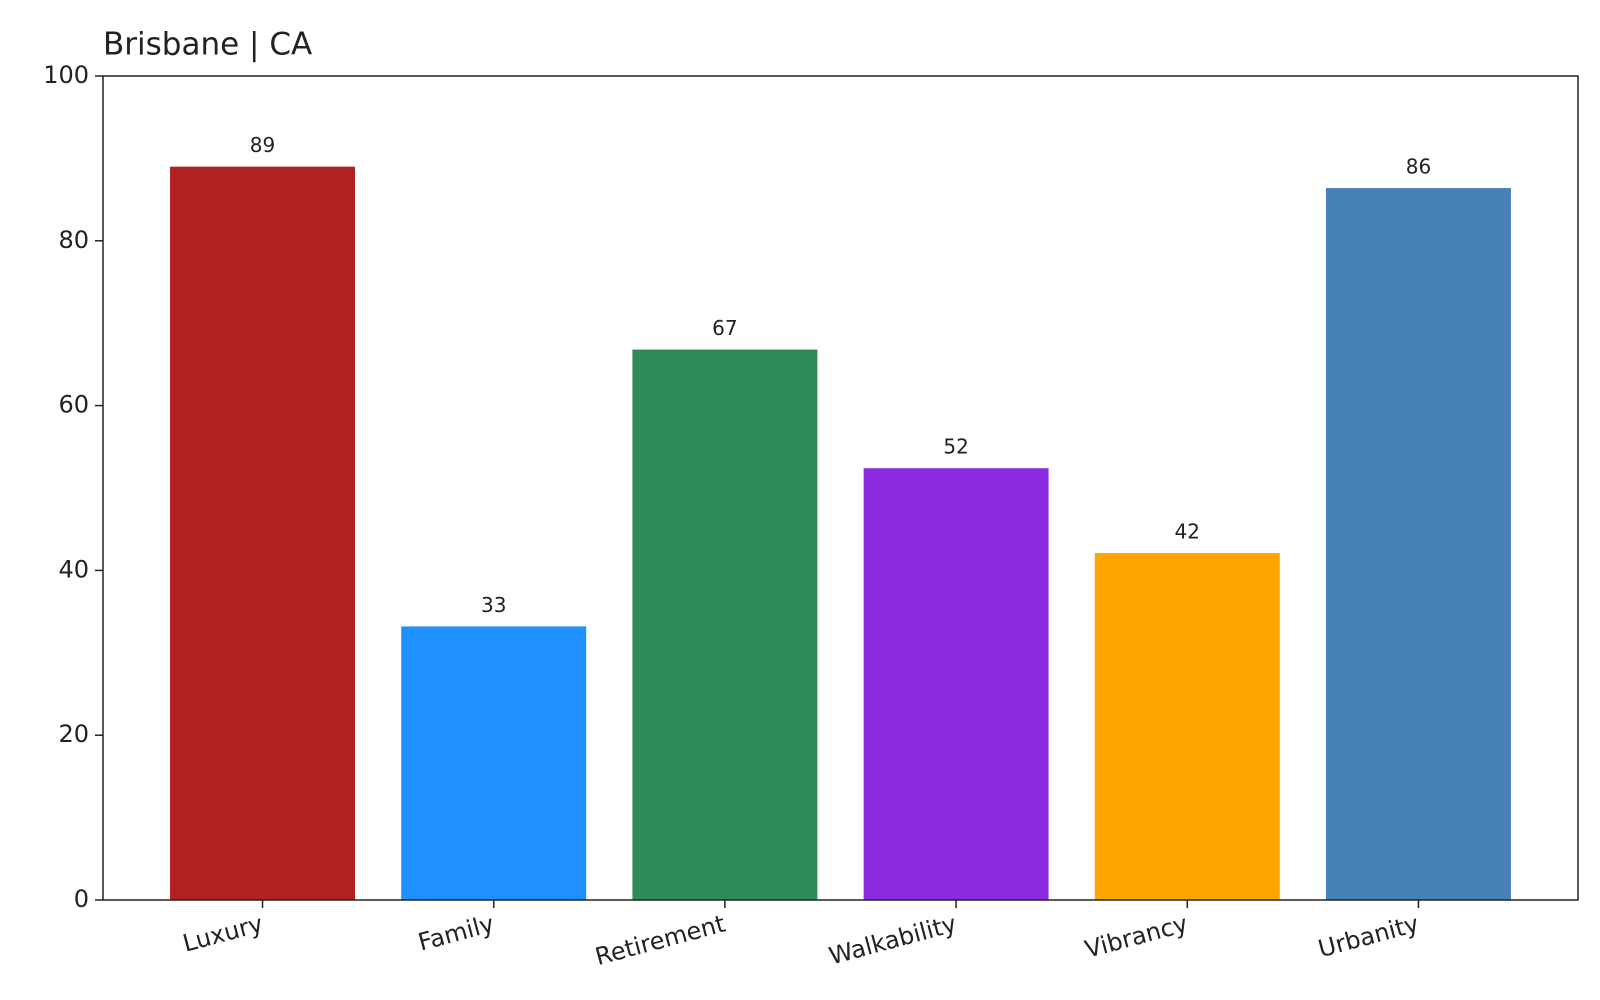 The width and height of the screenshot is (1600, 1000). What do you see at coordinates (724, 328) in the screenshot?
I see `value-label: 67` at bounding box center [724, 328].